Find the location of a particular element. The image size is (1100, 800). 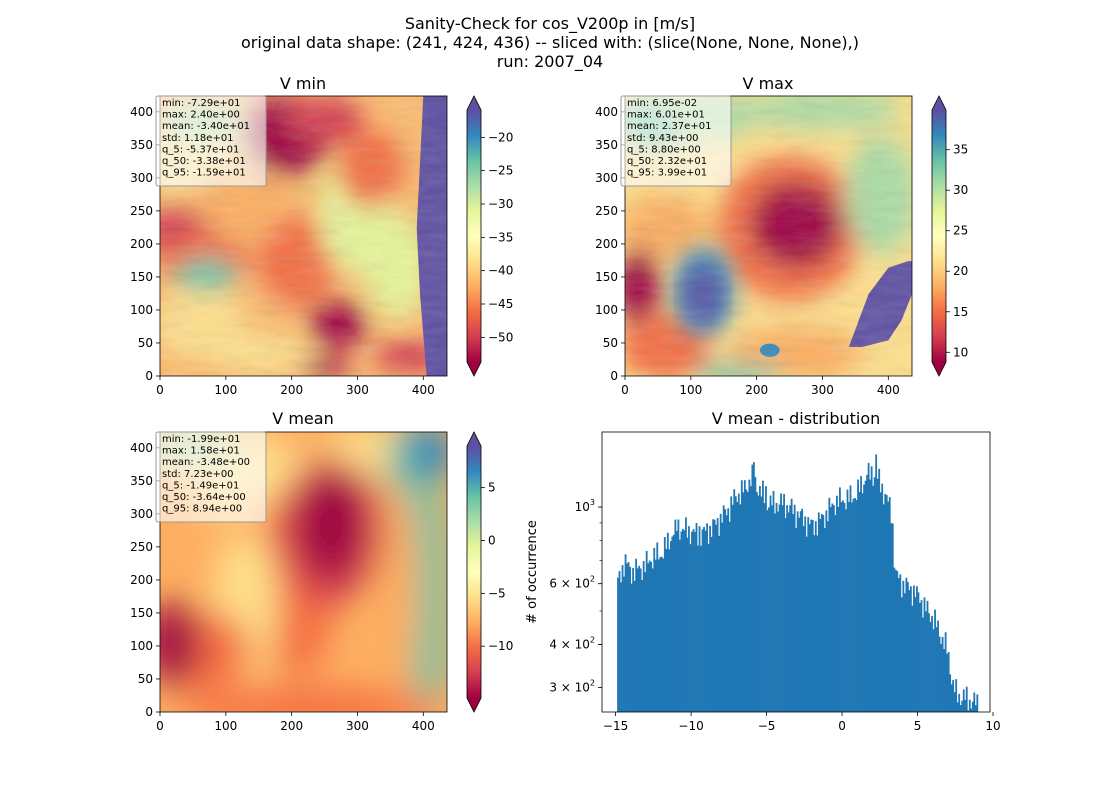

panel-v-max-frame is located at coordinates (768, 236).